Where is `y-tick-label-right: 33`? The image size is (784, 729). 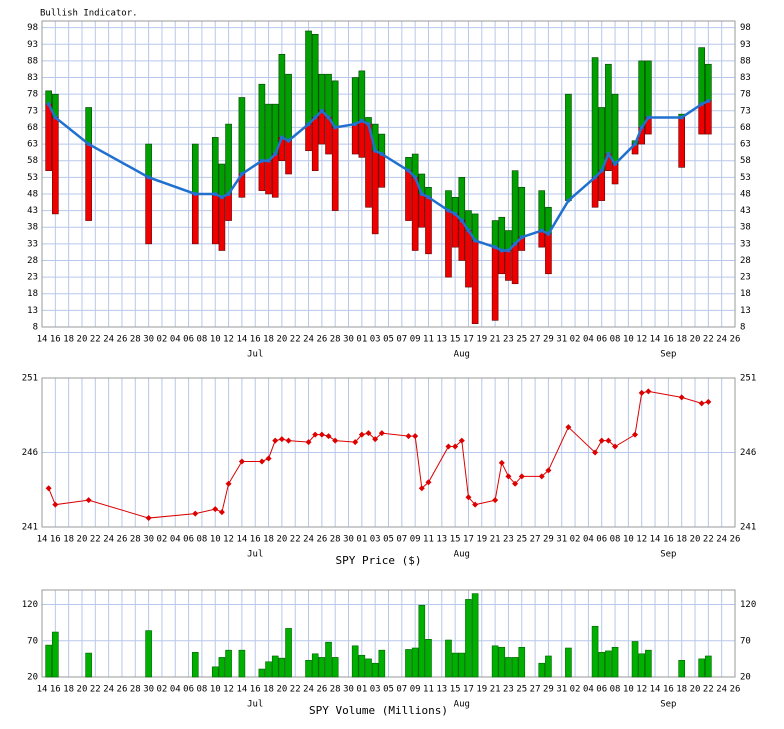 y-tick-label-right: 33 is located at coordinates (745, 244).